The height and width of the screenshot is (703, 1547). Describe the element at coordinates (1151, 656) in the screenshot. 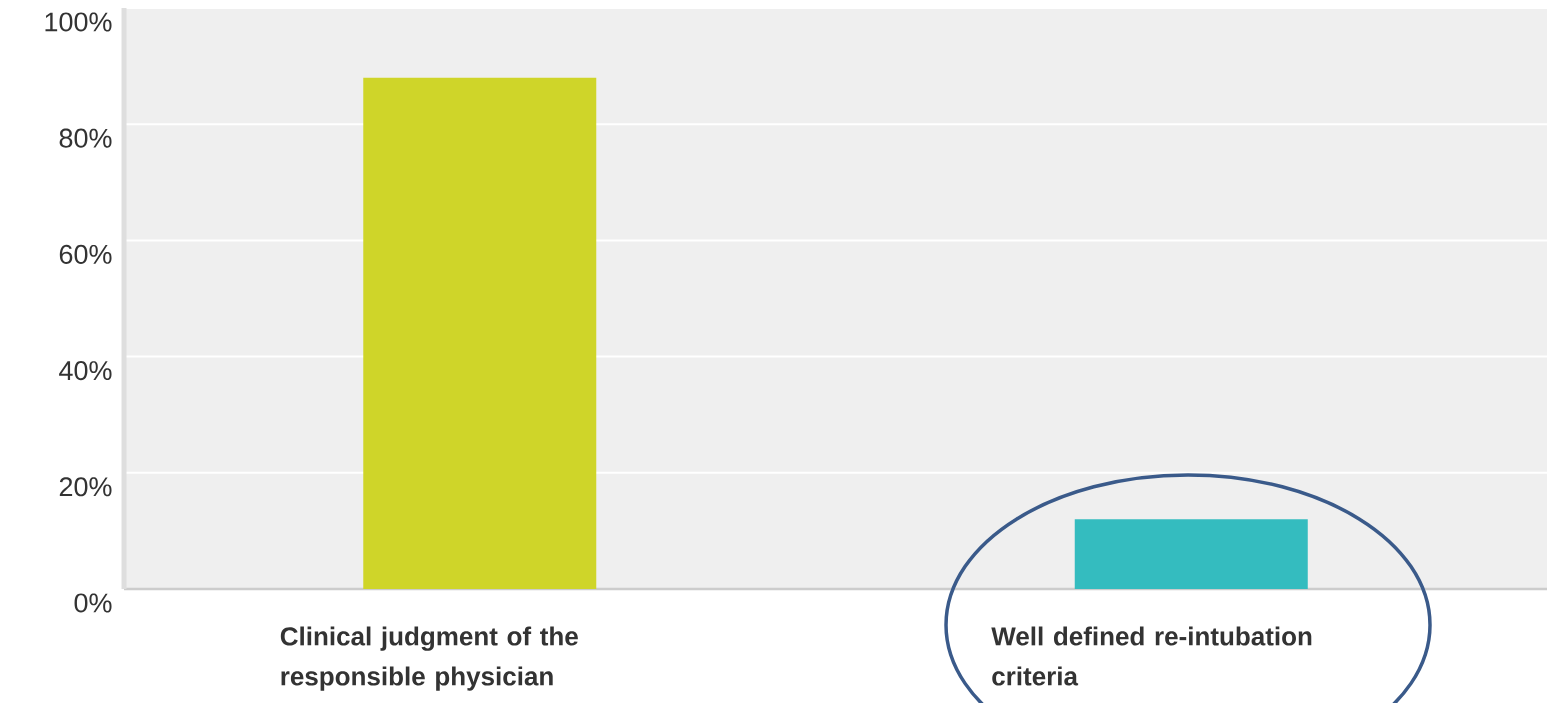

I see `x-tick-label: Well defined re-intubation criteria` at that location.